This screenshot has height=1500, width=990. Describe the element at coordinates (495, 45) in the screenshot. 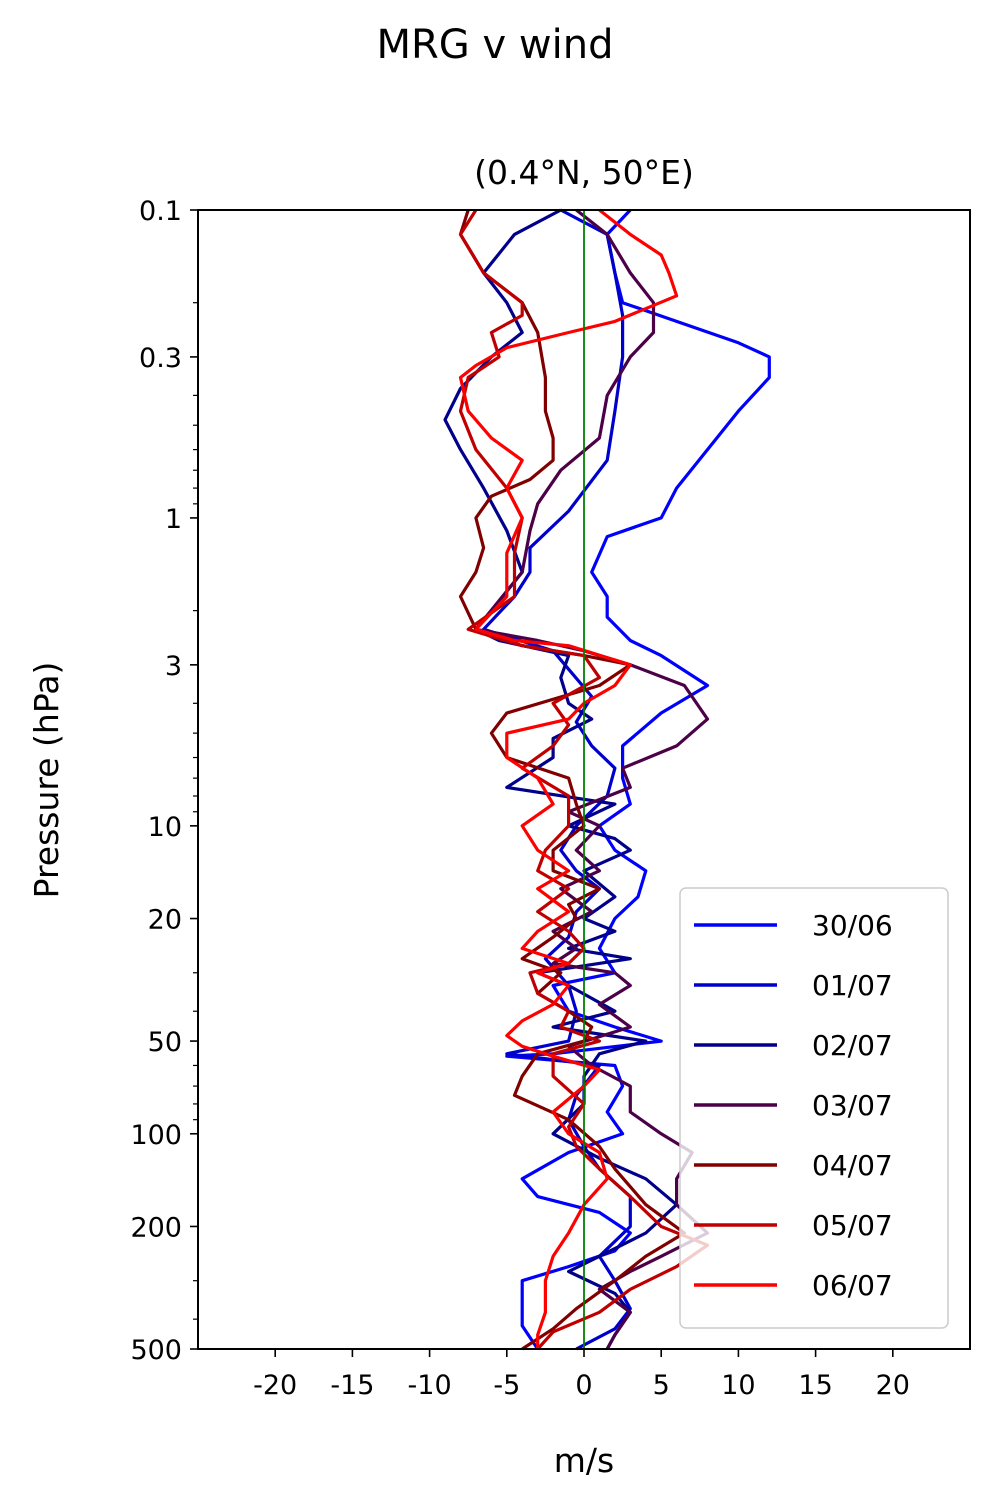

I see `figure-title: MRG v wind` at that location.